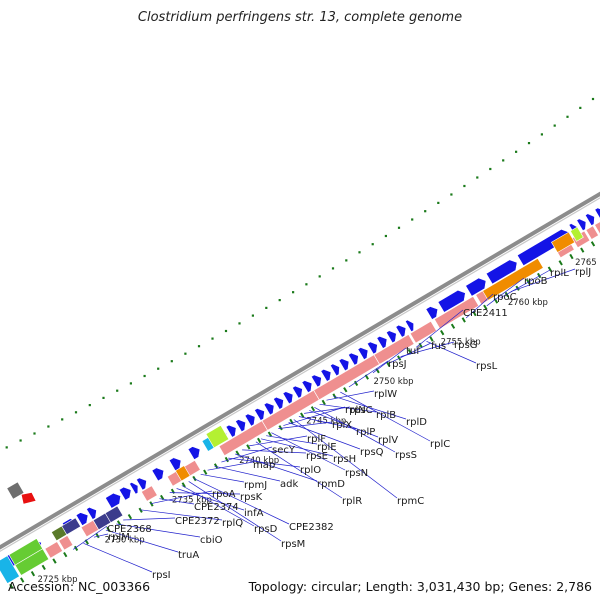  I want to click on gene-label: rplL, so click(559, 273).